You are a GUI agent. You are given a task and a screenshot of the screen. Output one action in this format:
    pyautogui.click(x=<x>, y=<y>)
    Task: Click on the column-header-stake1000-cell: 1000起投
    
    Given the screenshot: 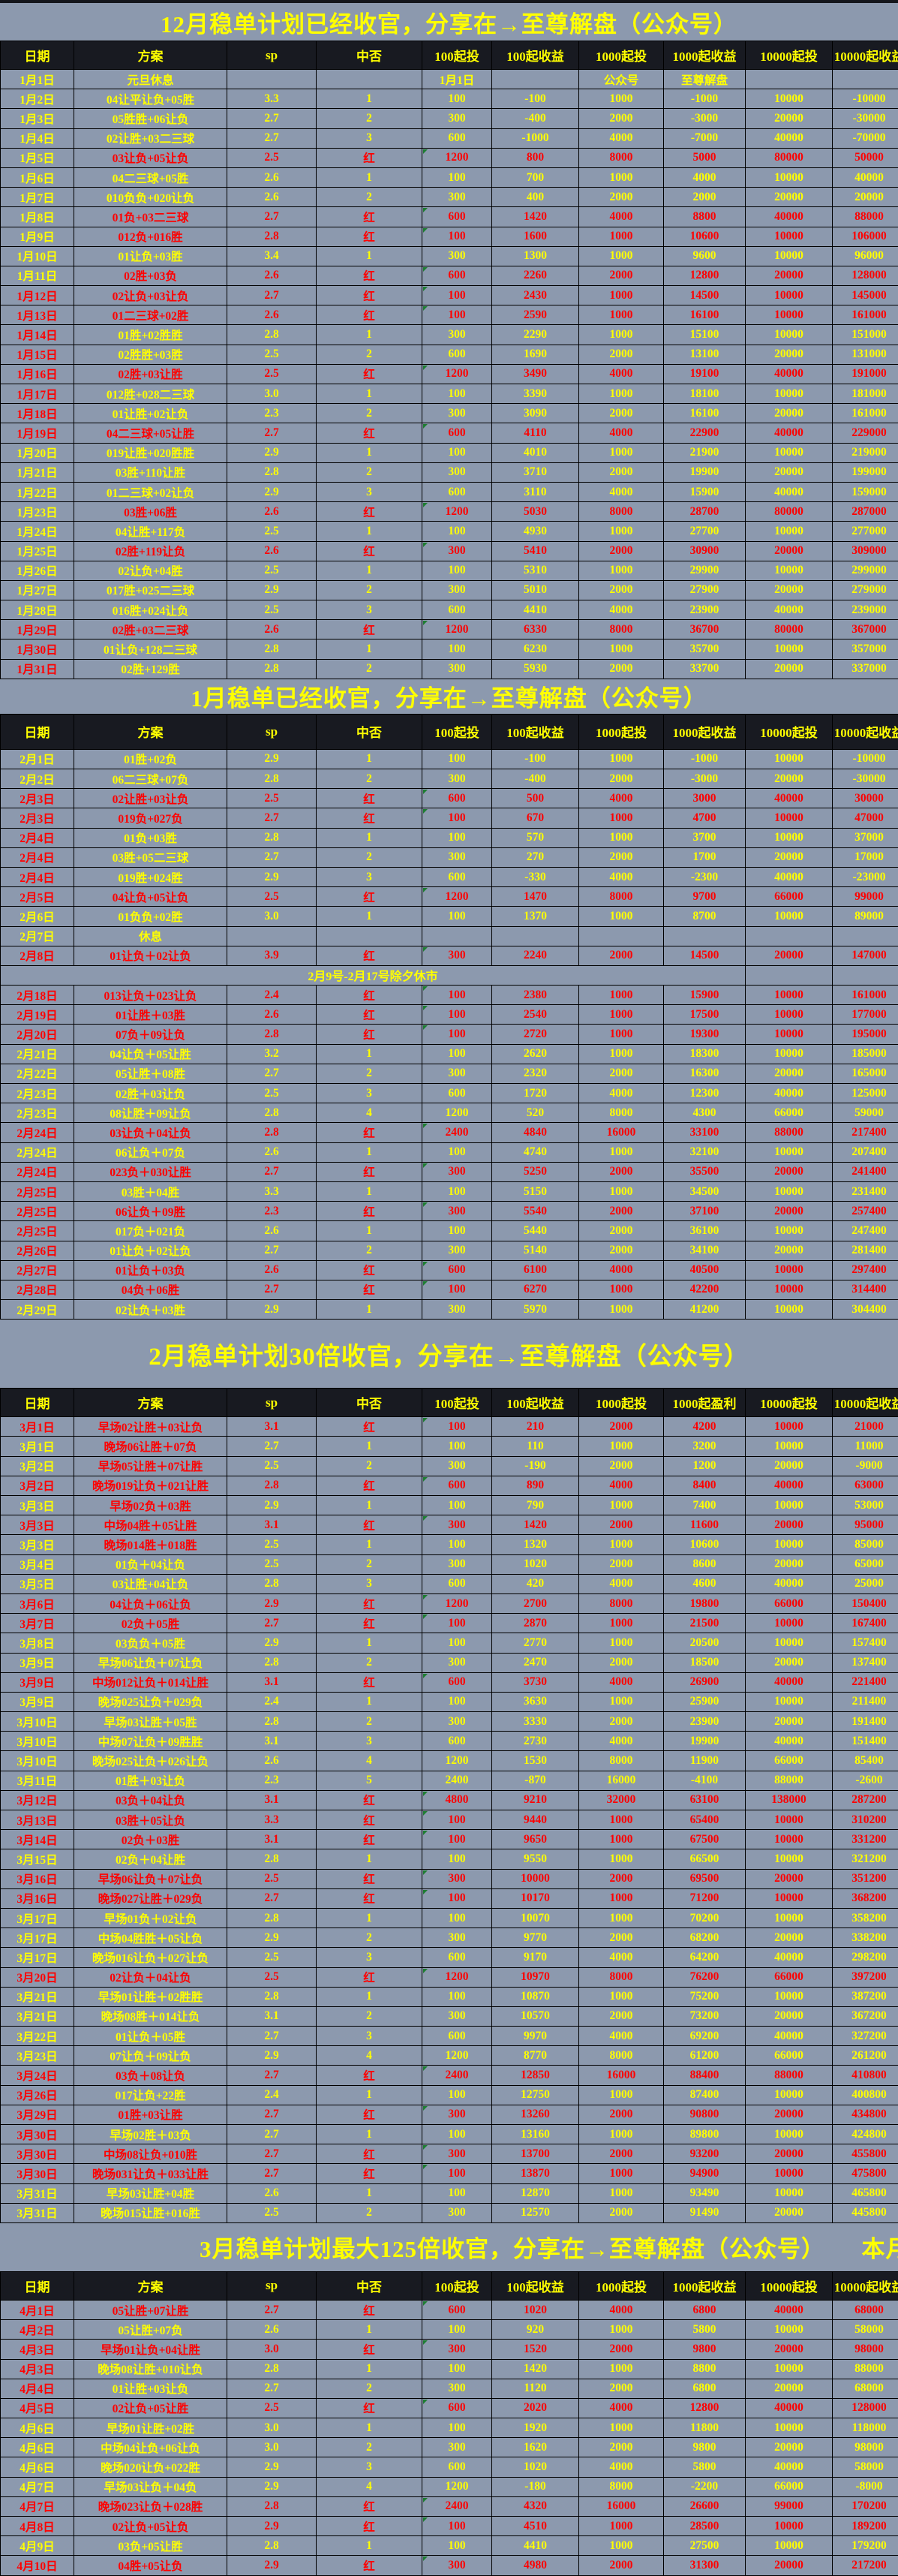 What is the action you would take?
    pyautogui.click(x=621, y=731)
    